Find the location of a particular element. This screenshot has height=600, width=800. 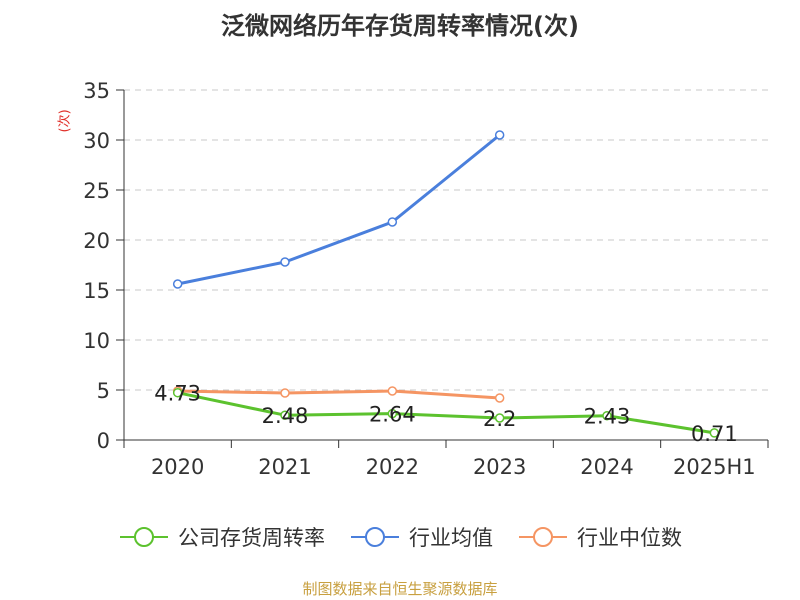

legend-label-industry-median: 行业中位数 is located at coordinates (629, 538).